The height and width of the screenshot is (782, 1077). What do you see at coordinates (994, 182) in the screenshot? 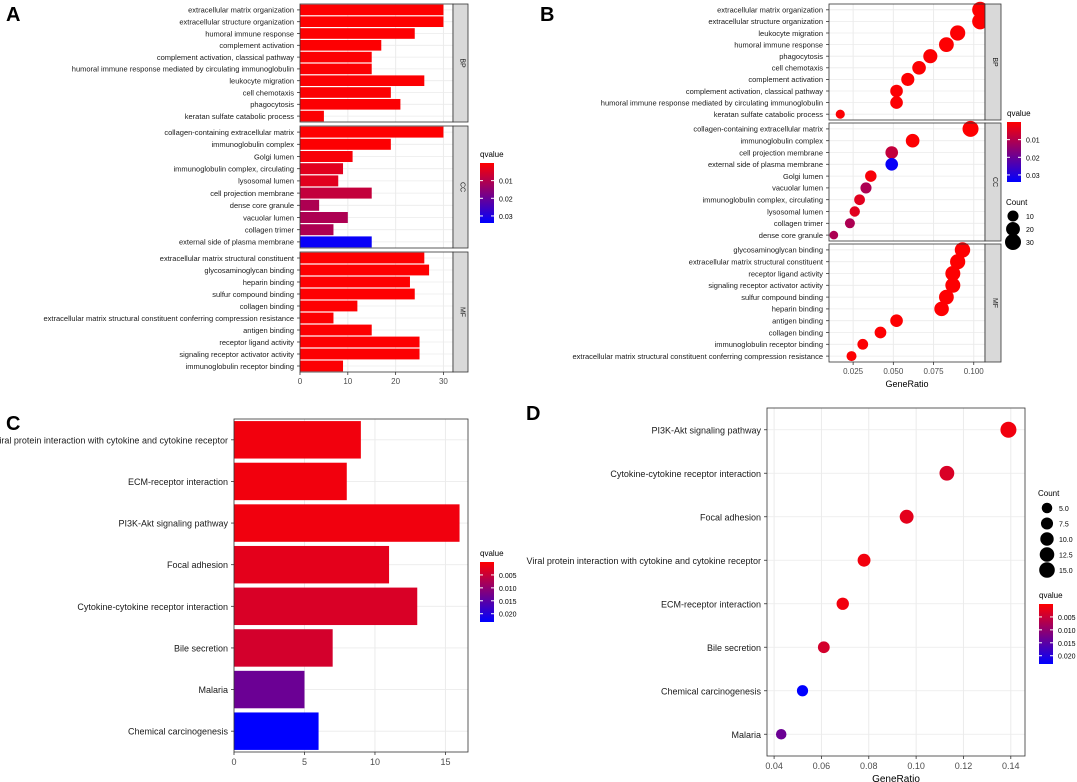
I see `facet-strip-label: CC` at bounding box center [994, 182].